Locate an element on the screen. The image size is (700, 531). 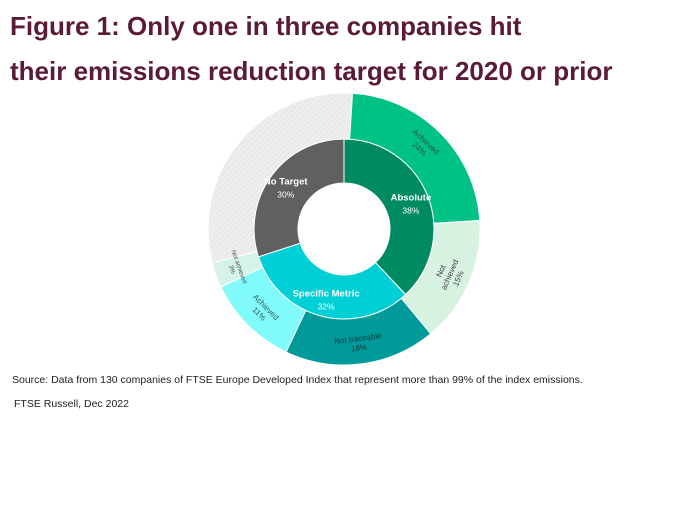
inner-label-no-target: No Target is located at coordinates (286, 182).